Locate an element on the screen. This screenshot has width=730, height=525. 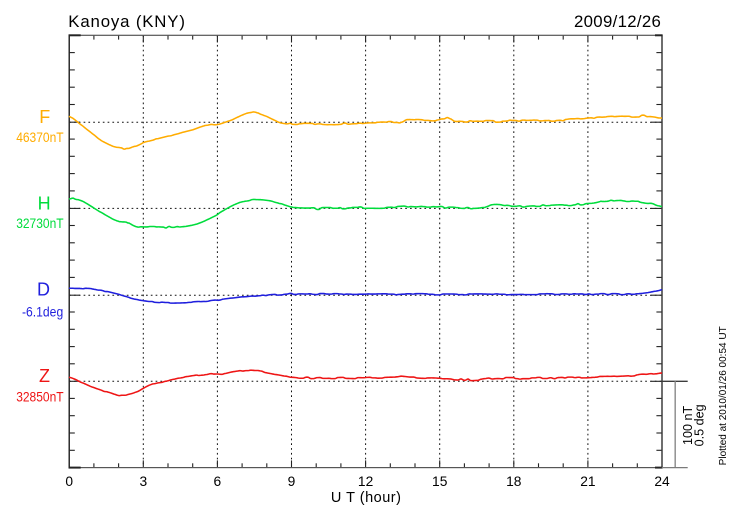
svg-text: H is located at coordinates (44, 204).